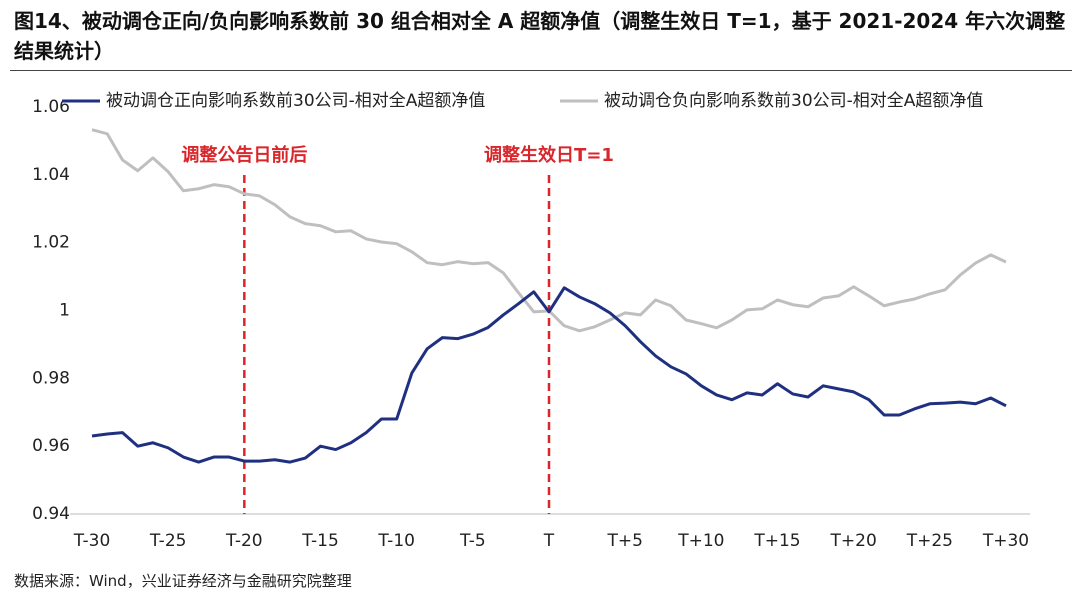 This screenshot has width=1080, height=611. Describe the element at coordinates (700, 541) in the screenshot. I see `x-tick-label: T+10` at that location.